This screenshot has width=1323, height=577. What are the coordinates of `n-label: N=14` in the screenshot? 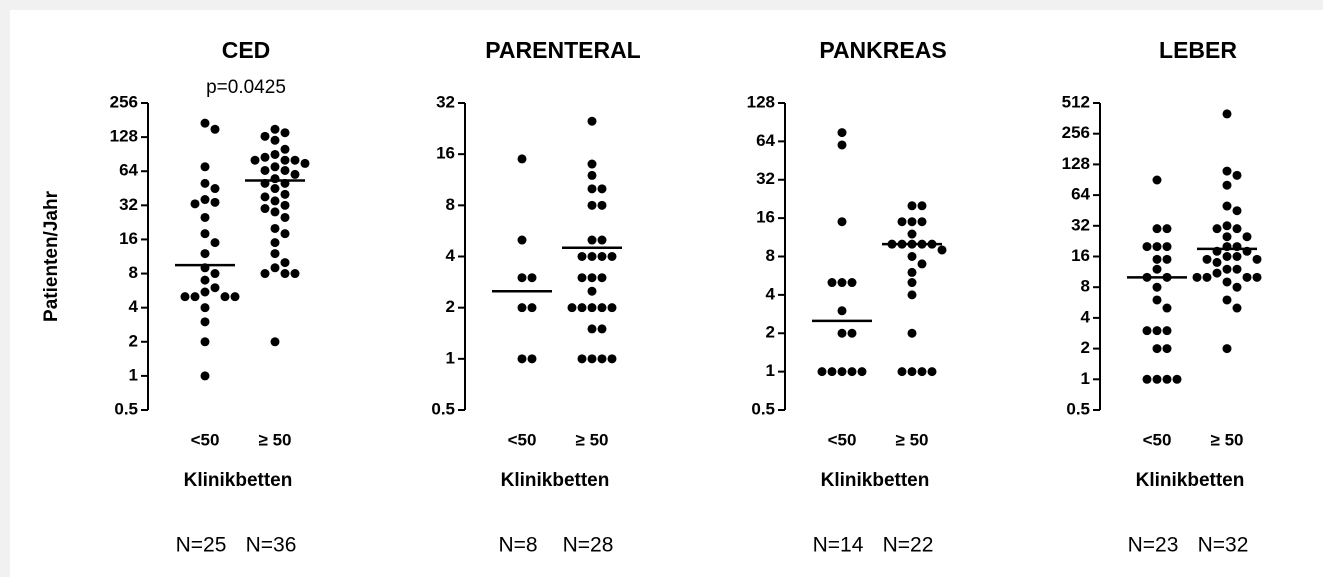 It's located at (838, 545).